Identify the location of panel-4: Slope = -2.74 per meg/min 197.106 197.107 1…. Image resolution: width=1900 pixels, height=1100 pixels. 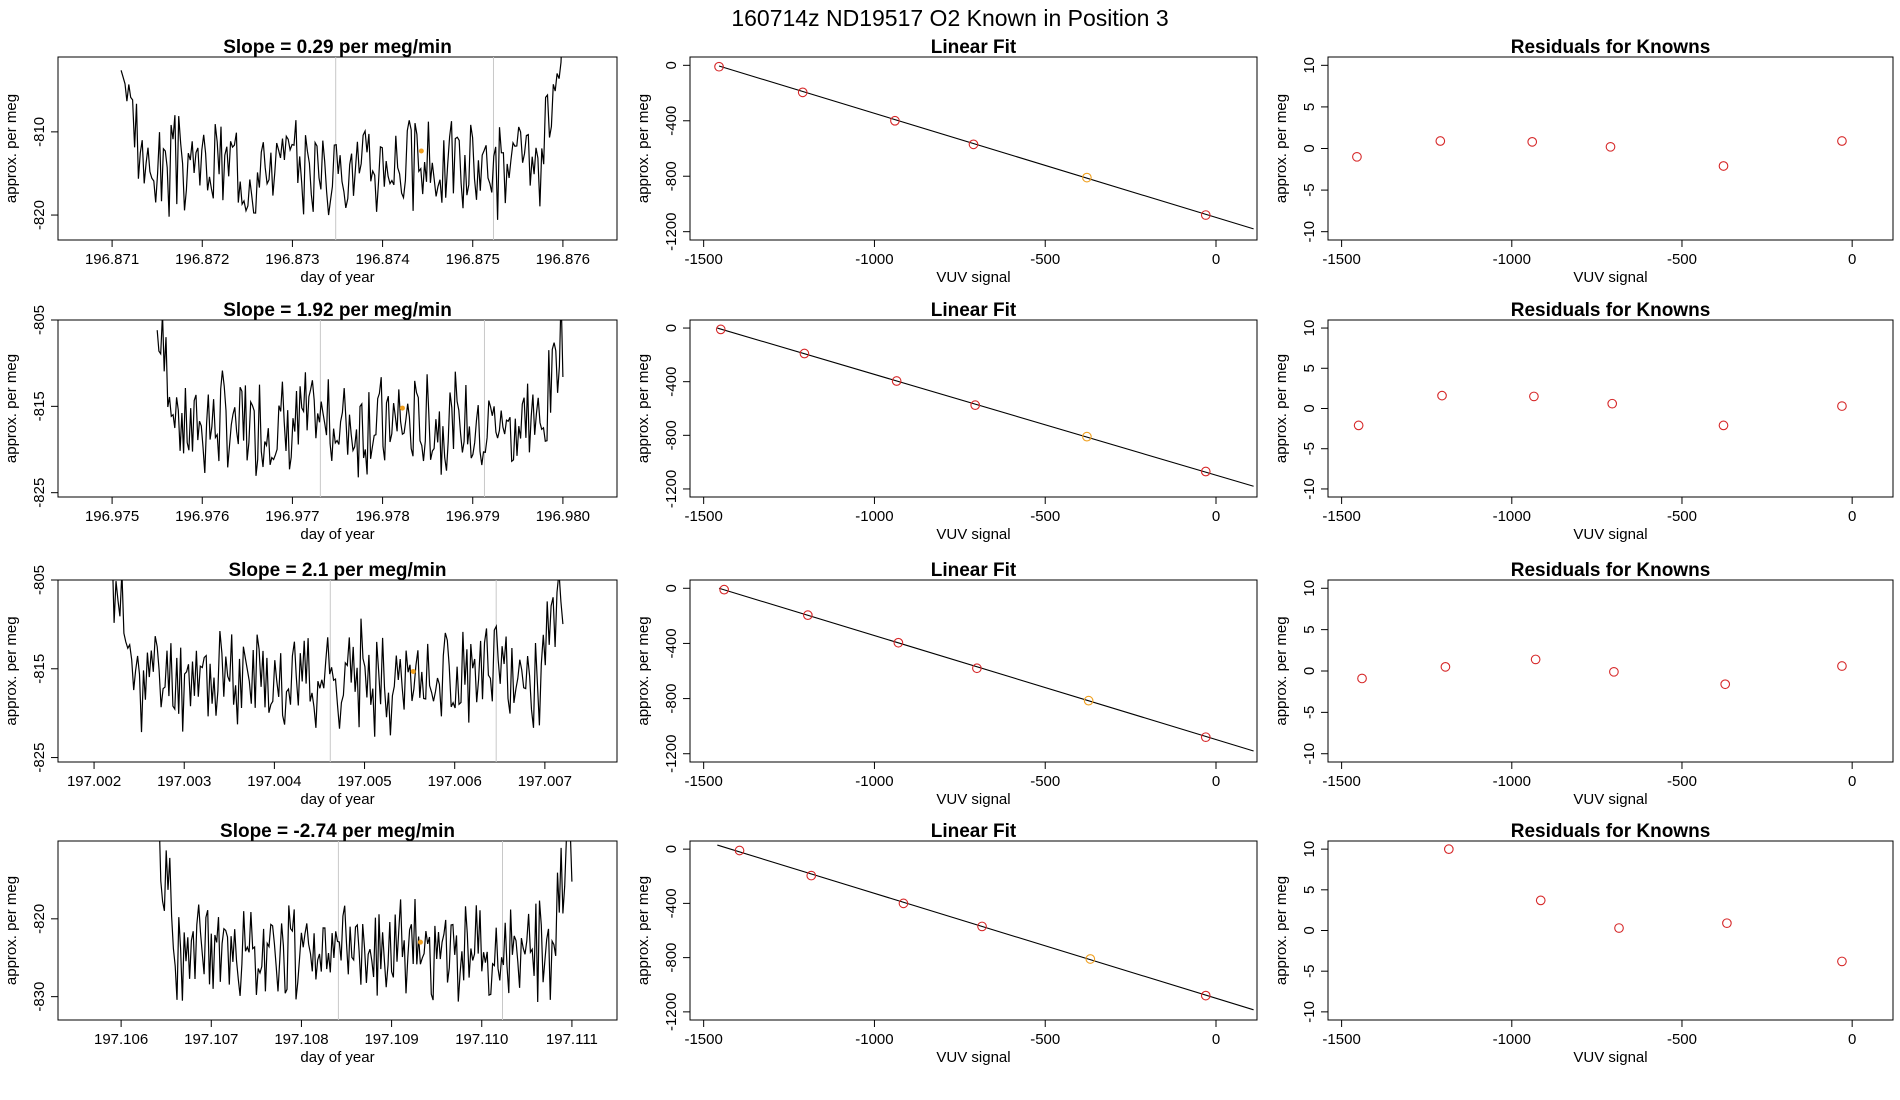
(310, 943).